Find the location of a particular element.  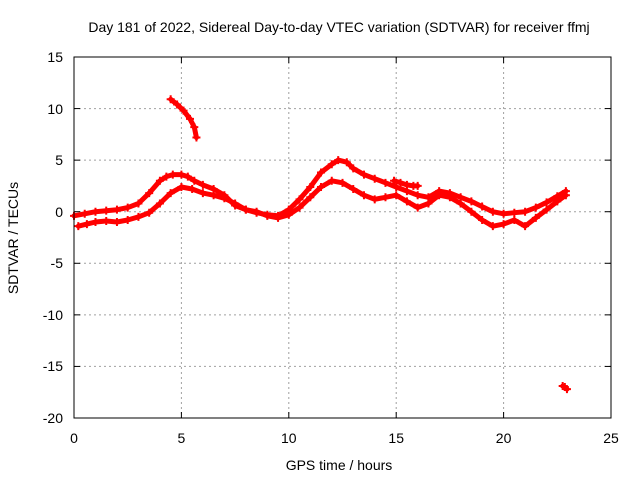

series-track-e is located at coordinates (564, 388).